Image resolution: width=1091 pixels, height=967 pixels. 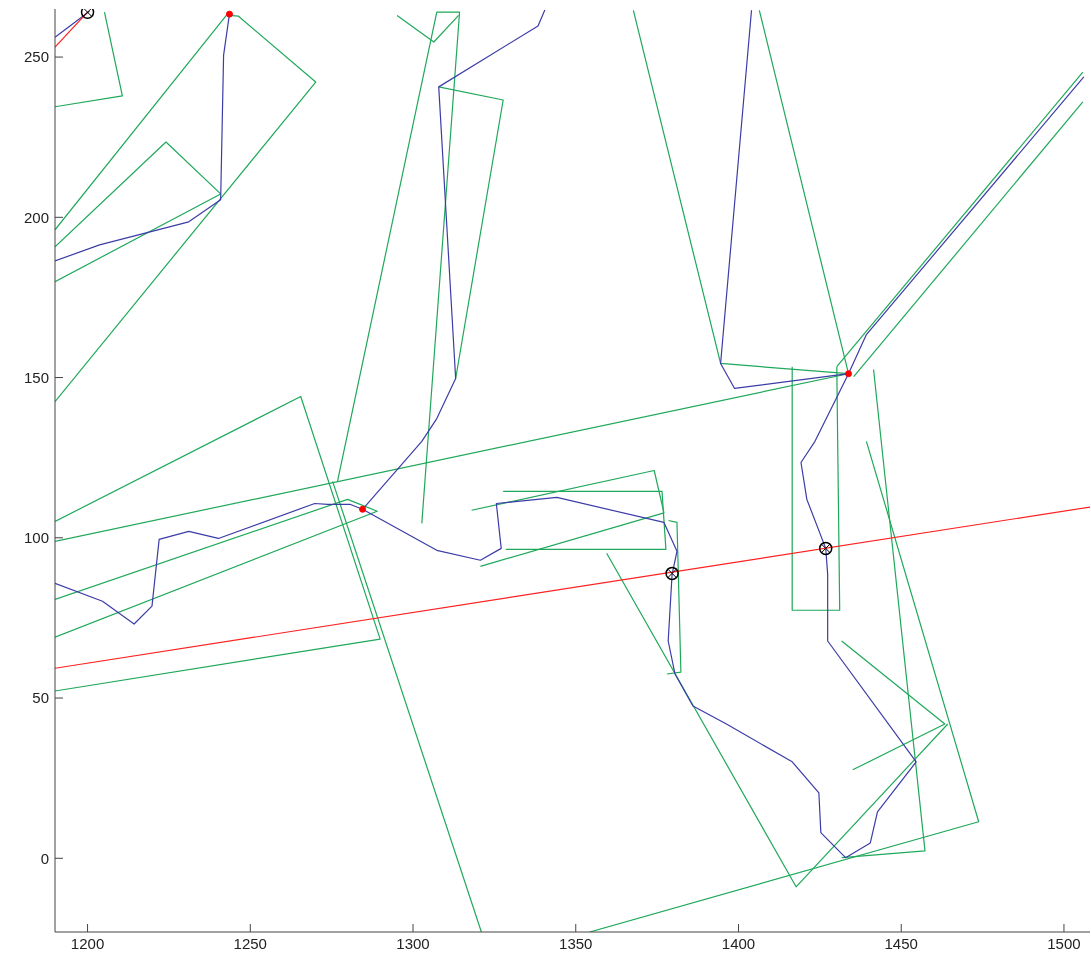 What do you see at coordinates (36, 377) in the screenshot?
I see `y-tick-label: 150` at bounding box center [36, 377].